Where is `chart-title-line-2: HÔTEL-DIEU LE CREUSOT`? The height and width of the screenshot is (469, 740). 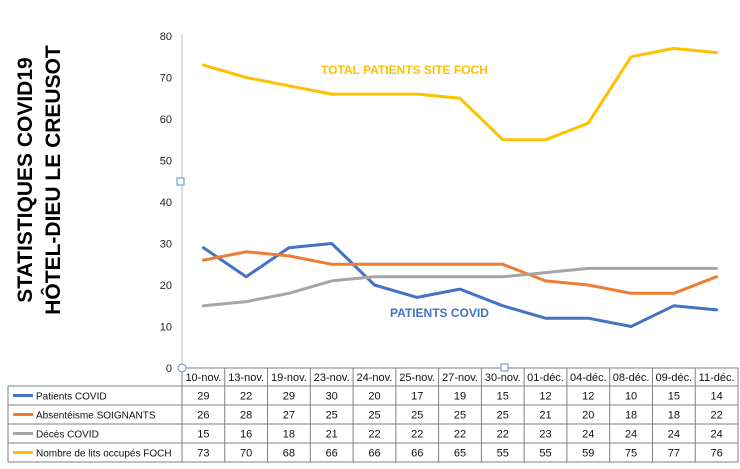
chart-title-line-2: HÔTEL-DIEU LE CREUSOT is located at coordinates (53, 180).